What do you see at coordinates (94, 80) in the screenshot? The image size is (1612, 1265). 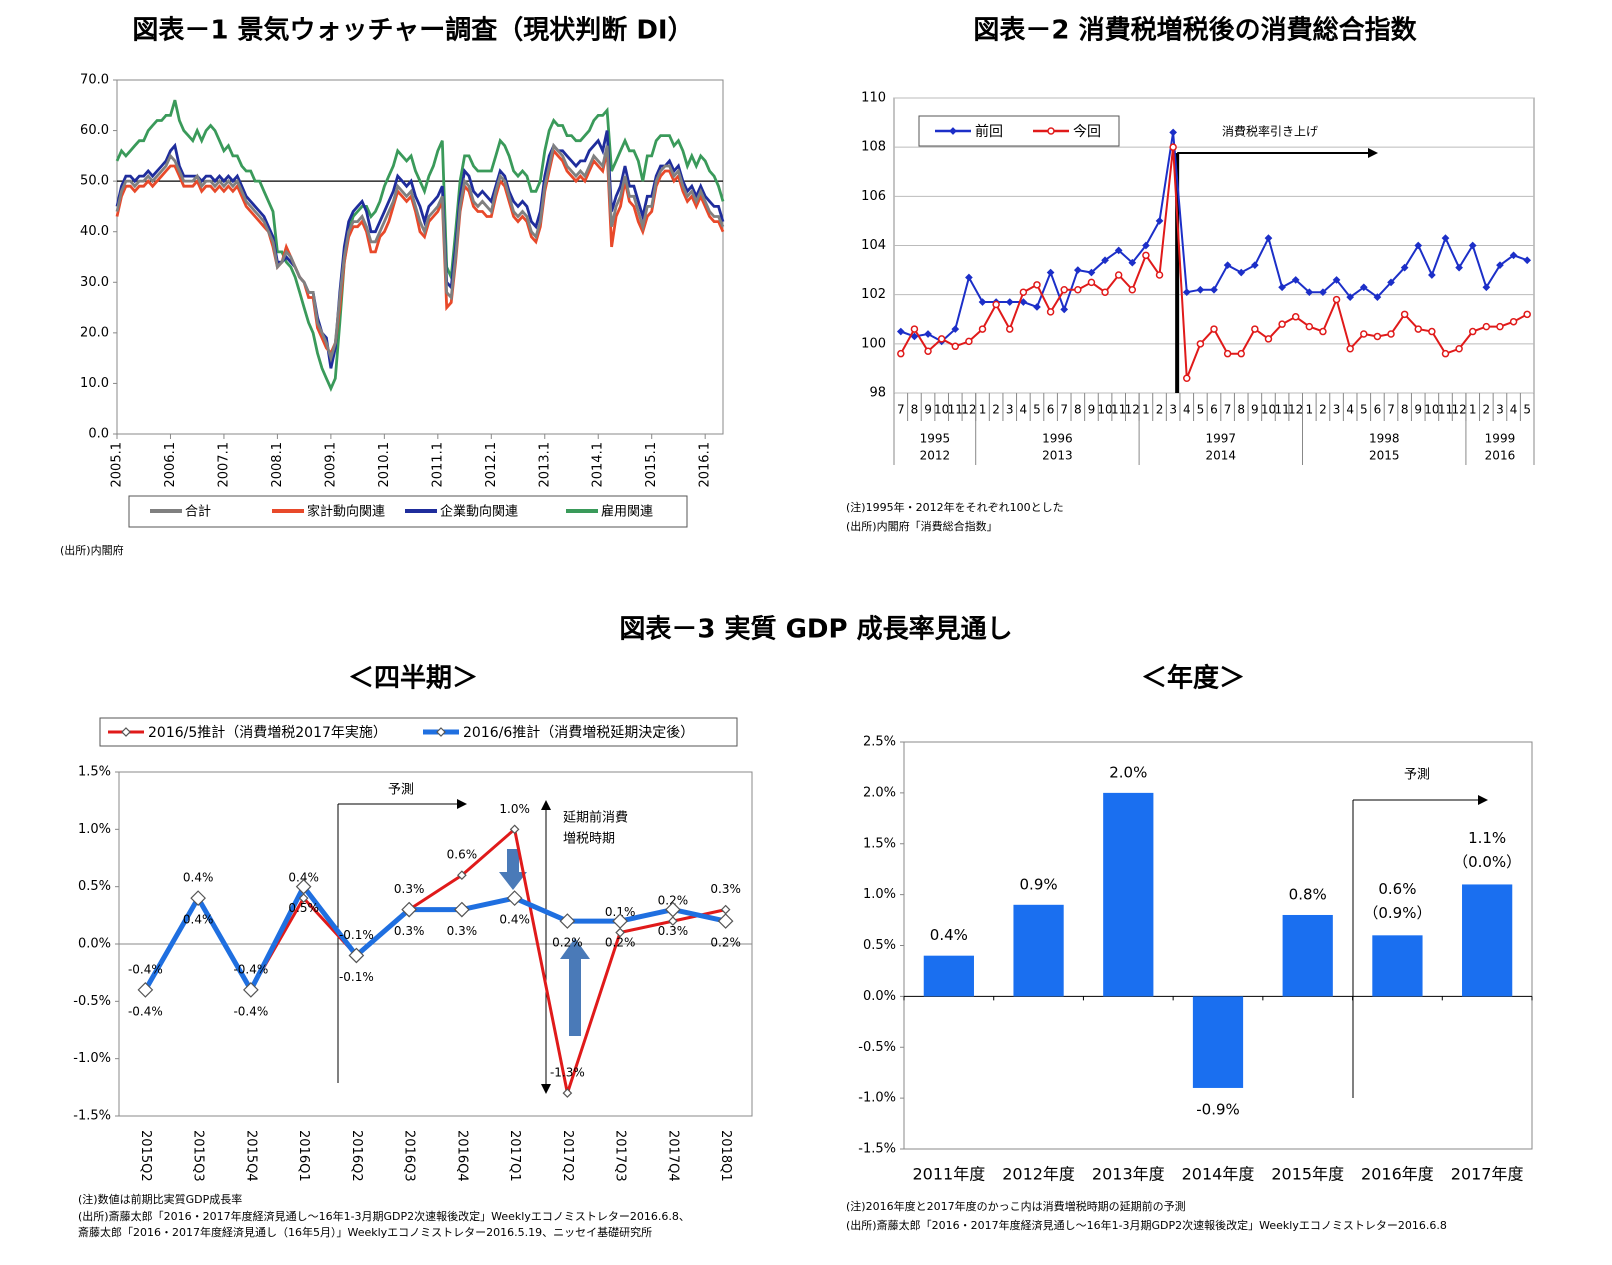 I see `y-tick-label: 70.0` at bounding box center [94, 80].